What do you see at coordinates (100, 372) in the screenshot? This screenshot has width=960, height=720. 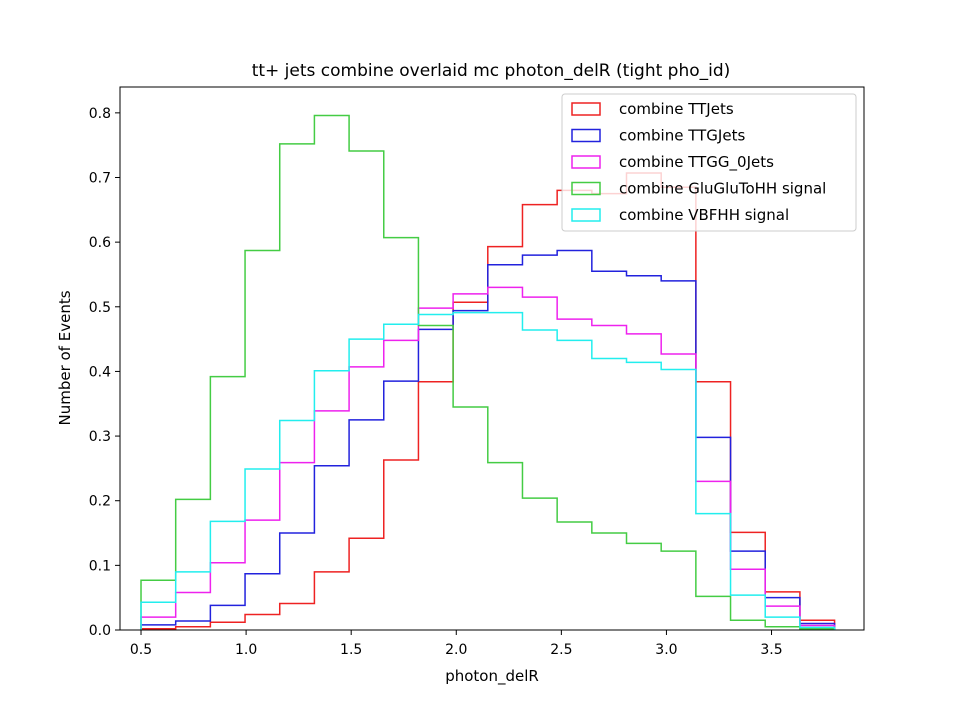 I see `y-tick-label: 0.4` at bounding box center [100, 372].